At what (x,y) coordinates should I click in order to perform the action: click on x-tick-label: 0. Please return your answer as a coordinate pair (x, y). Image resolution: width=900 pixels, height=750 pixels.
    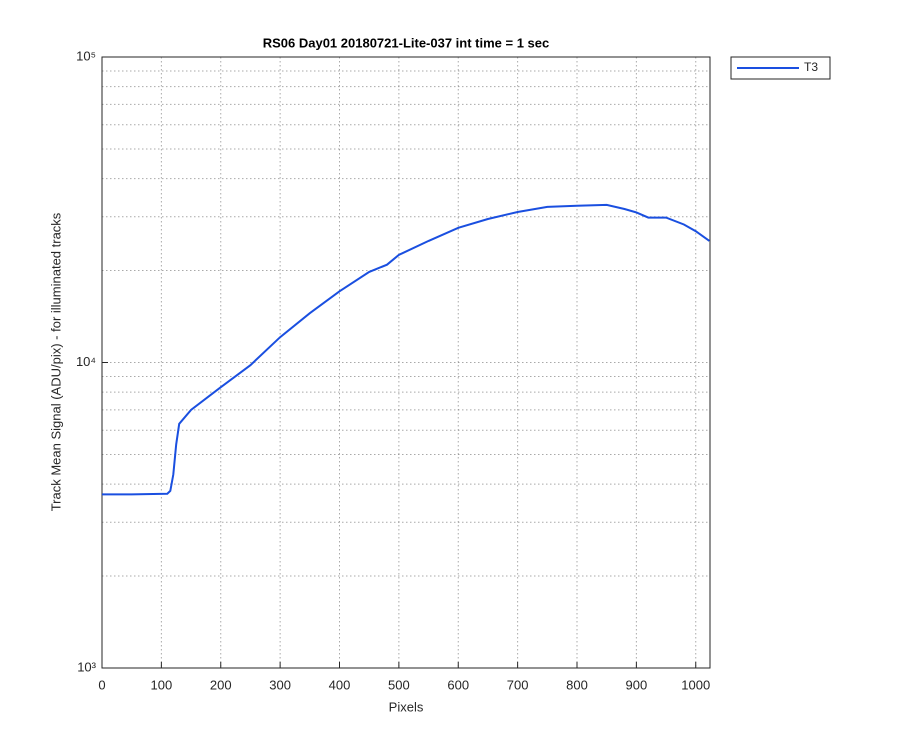
    Looking at the image, I should click on (101, 684).